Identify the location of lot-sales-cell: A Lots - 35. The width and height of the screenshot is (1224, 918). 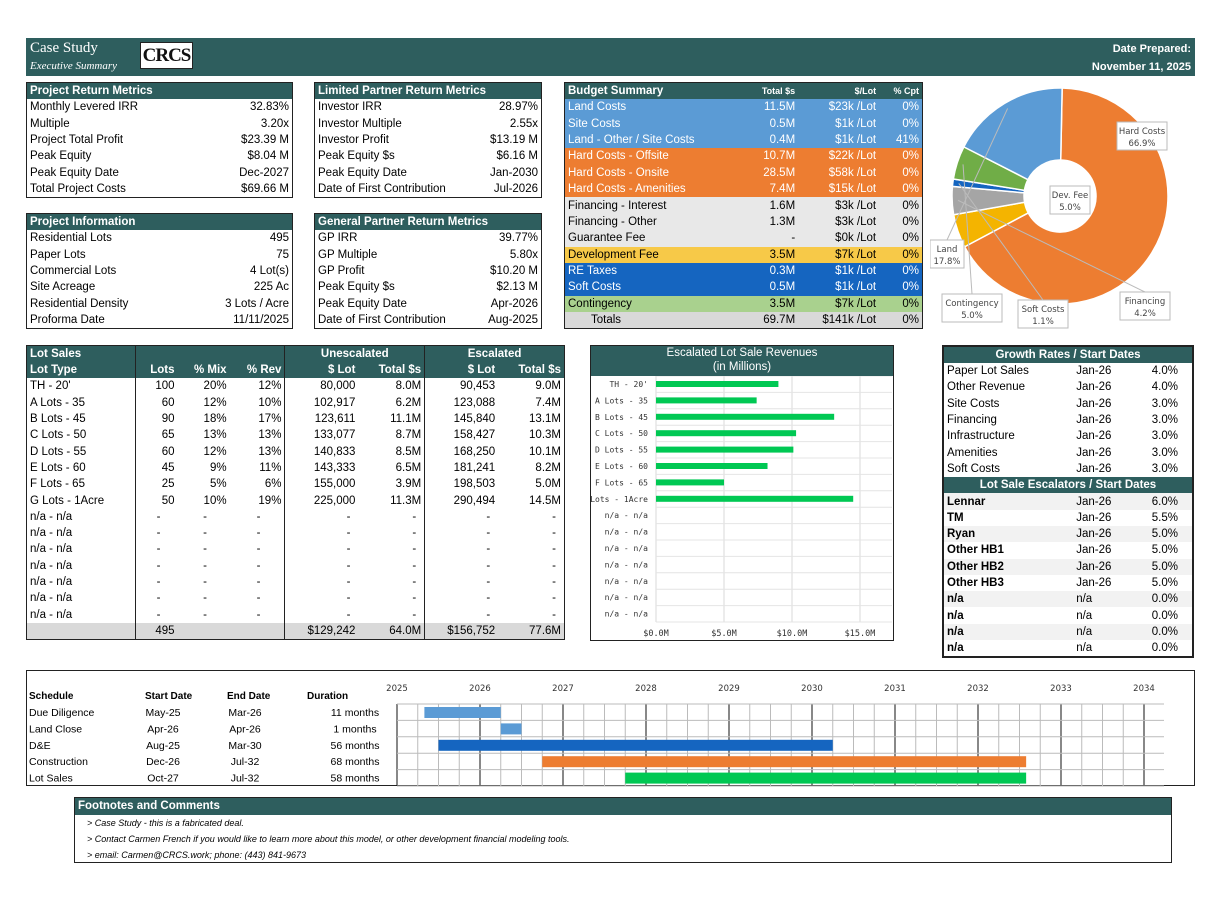
(57, 402).